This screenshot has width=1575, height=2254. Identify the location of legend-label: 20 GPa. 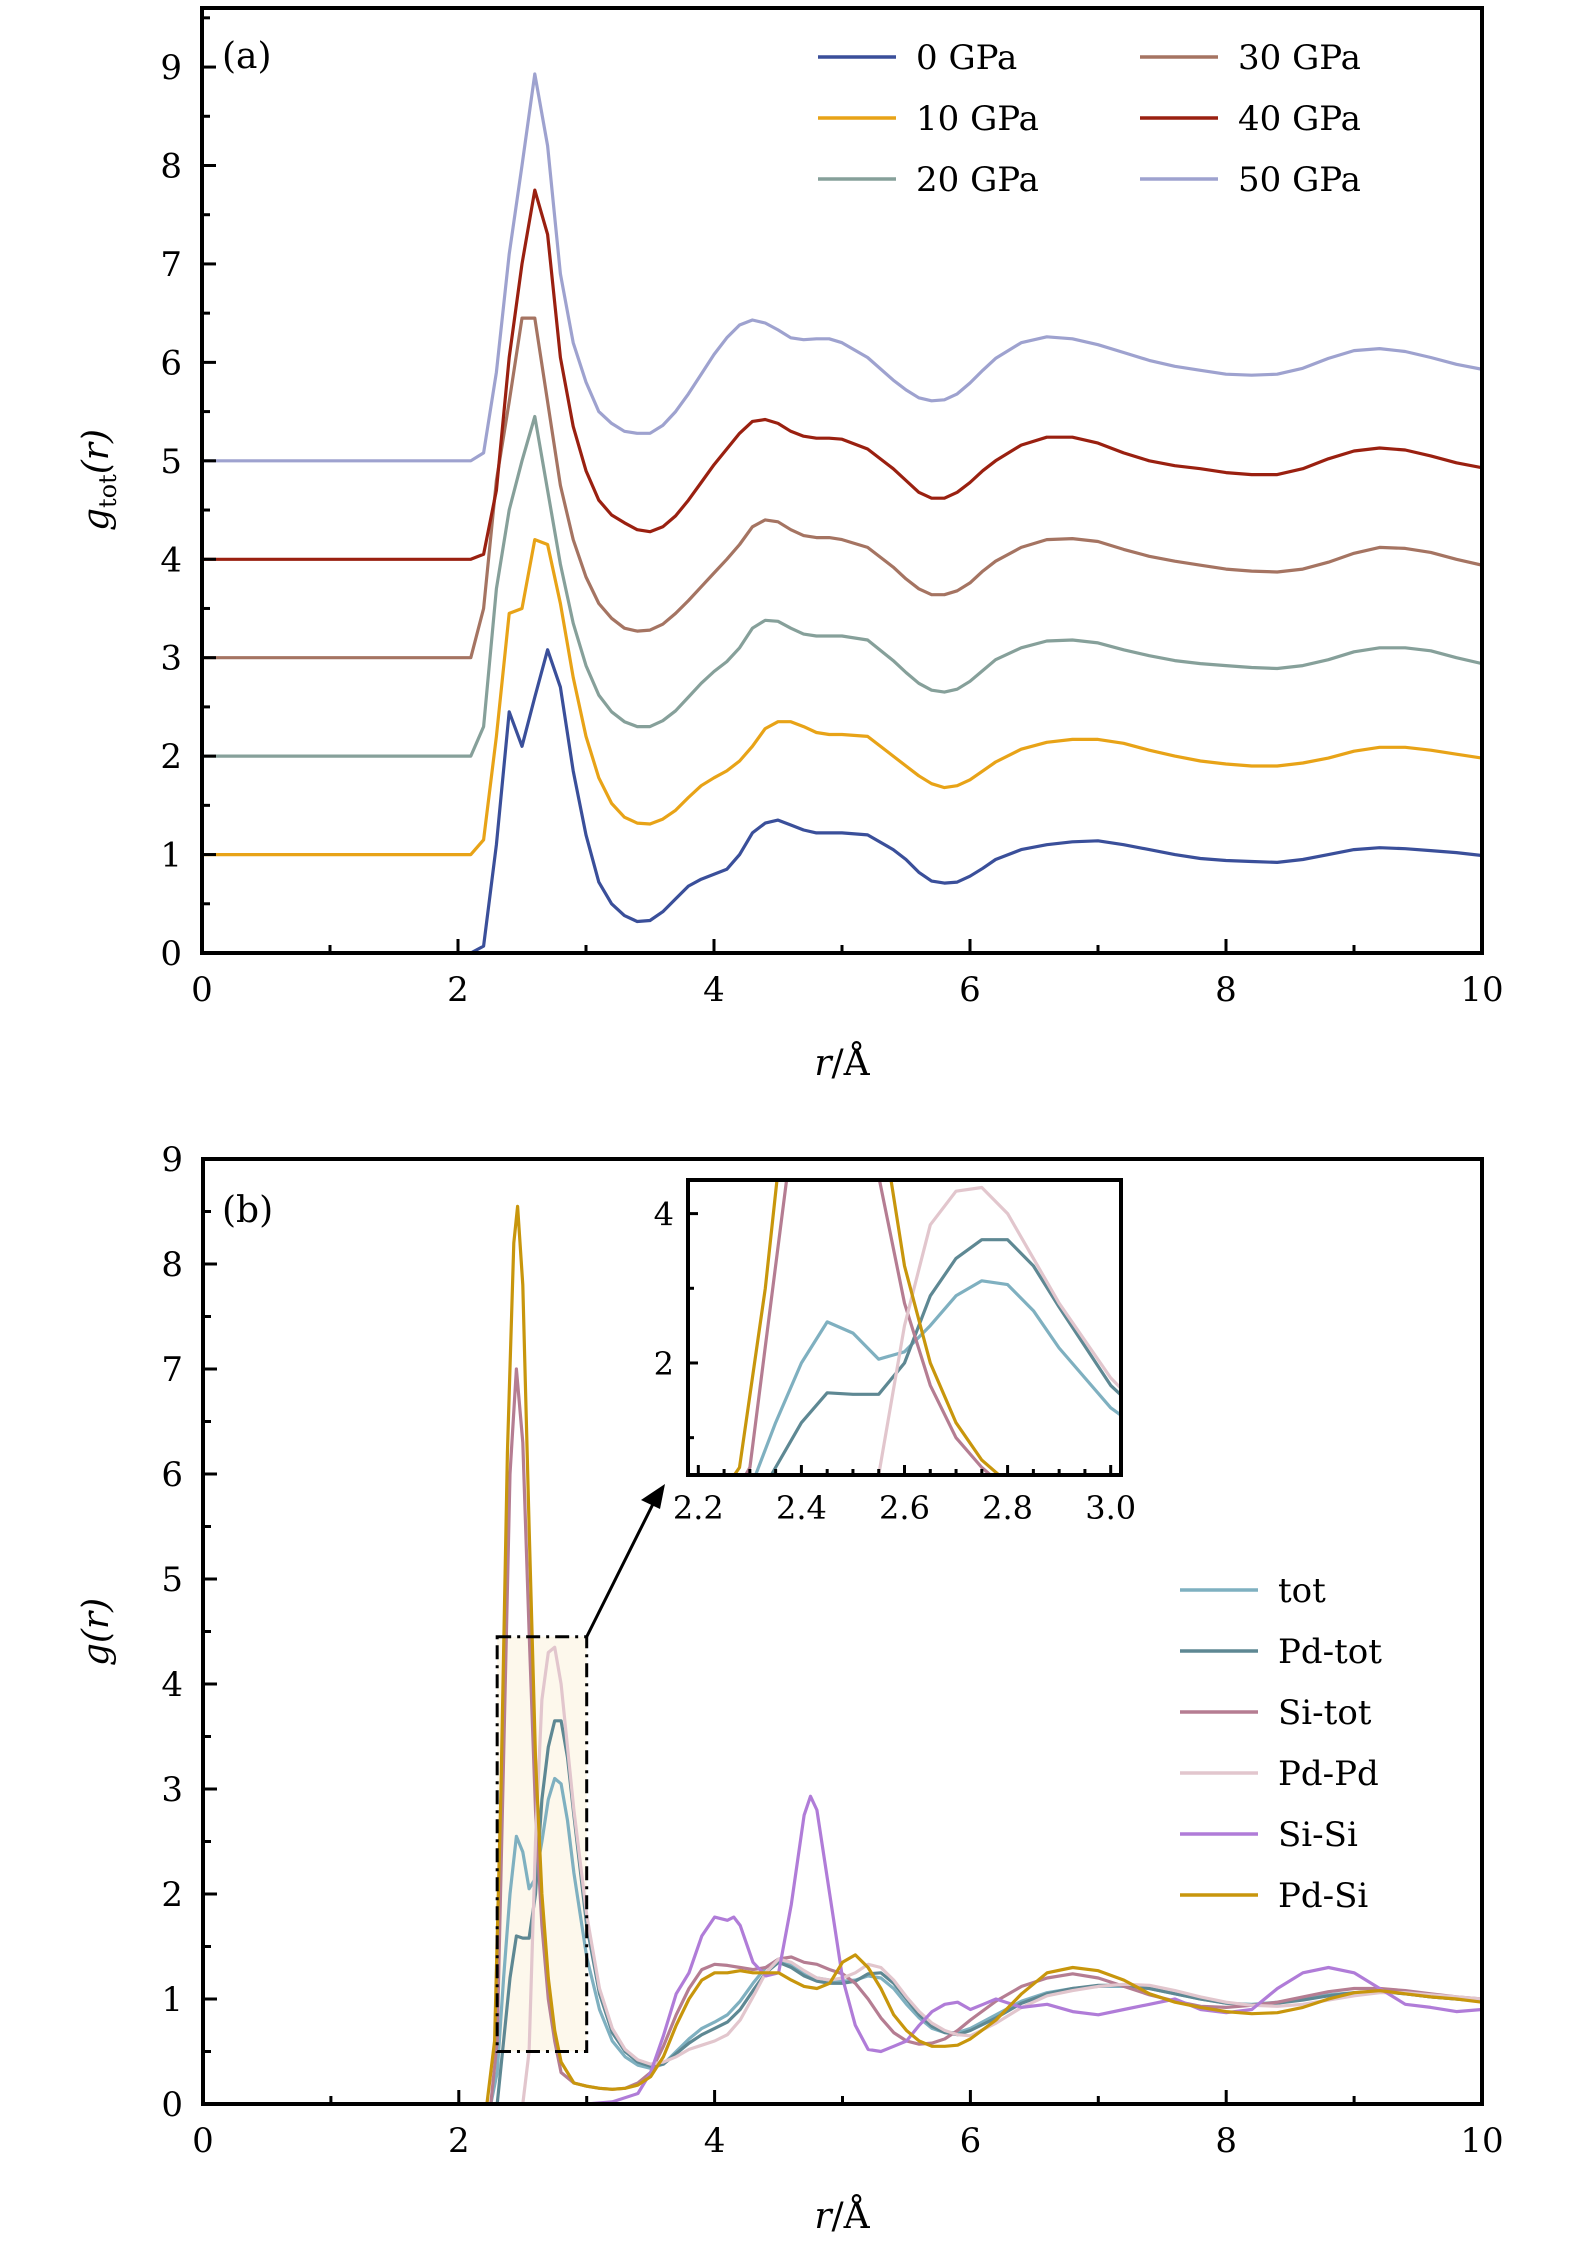
(977, 180).